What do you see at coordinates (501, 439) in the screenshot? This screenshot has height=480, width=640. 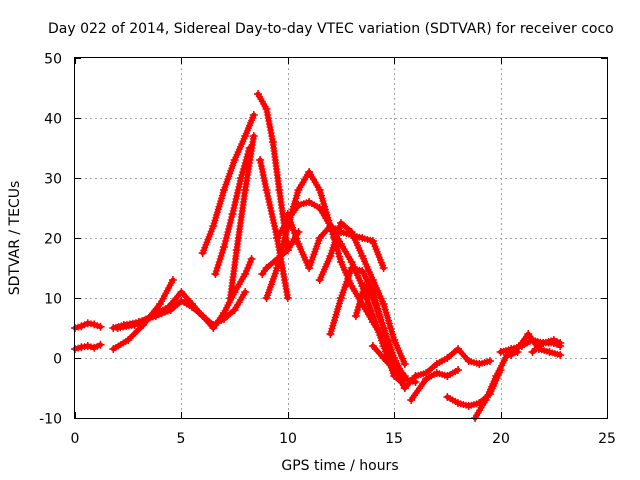 I see `x-tick-label: 20` at bounding box center [501, 439].